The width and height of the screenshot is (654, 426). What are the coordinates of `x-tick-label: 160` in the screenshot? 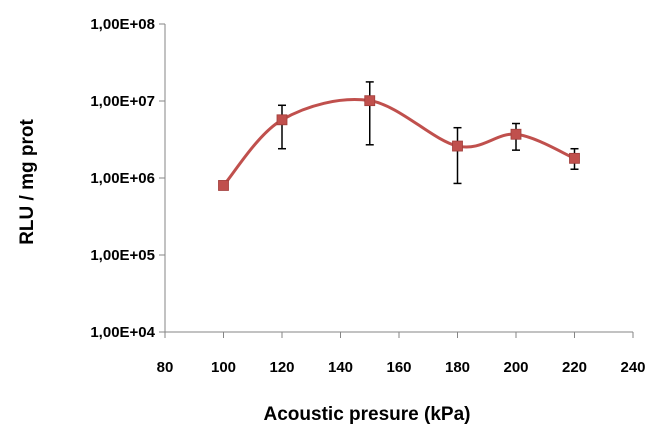 It's located at (398, 367).